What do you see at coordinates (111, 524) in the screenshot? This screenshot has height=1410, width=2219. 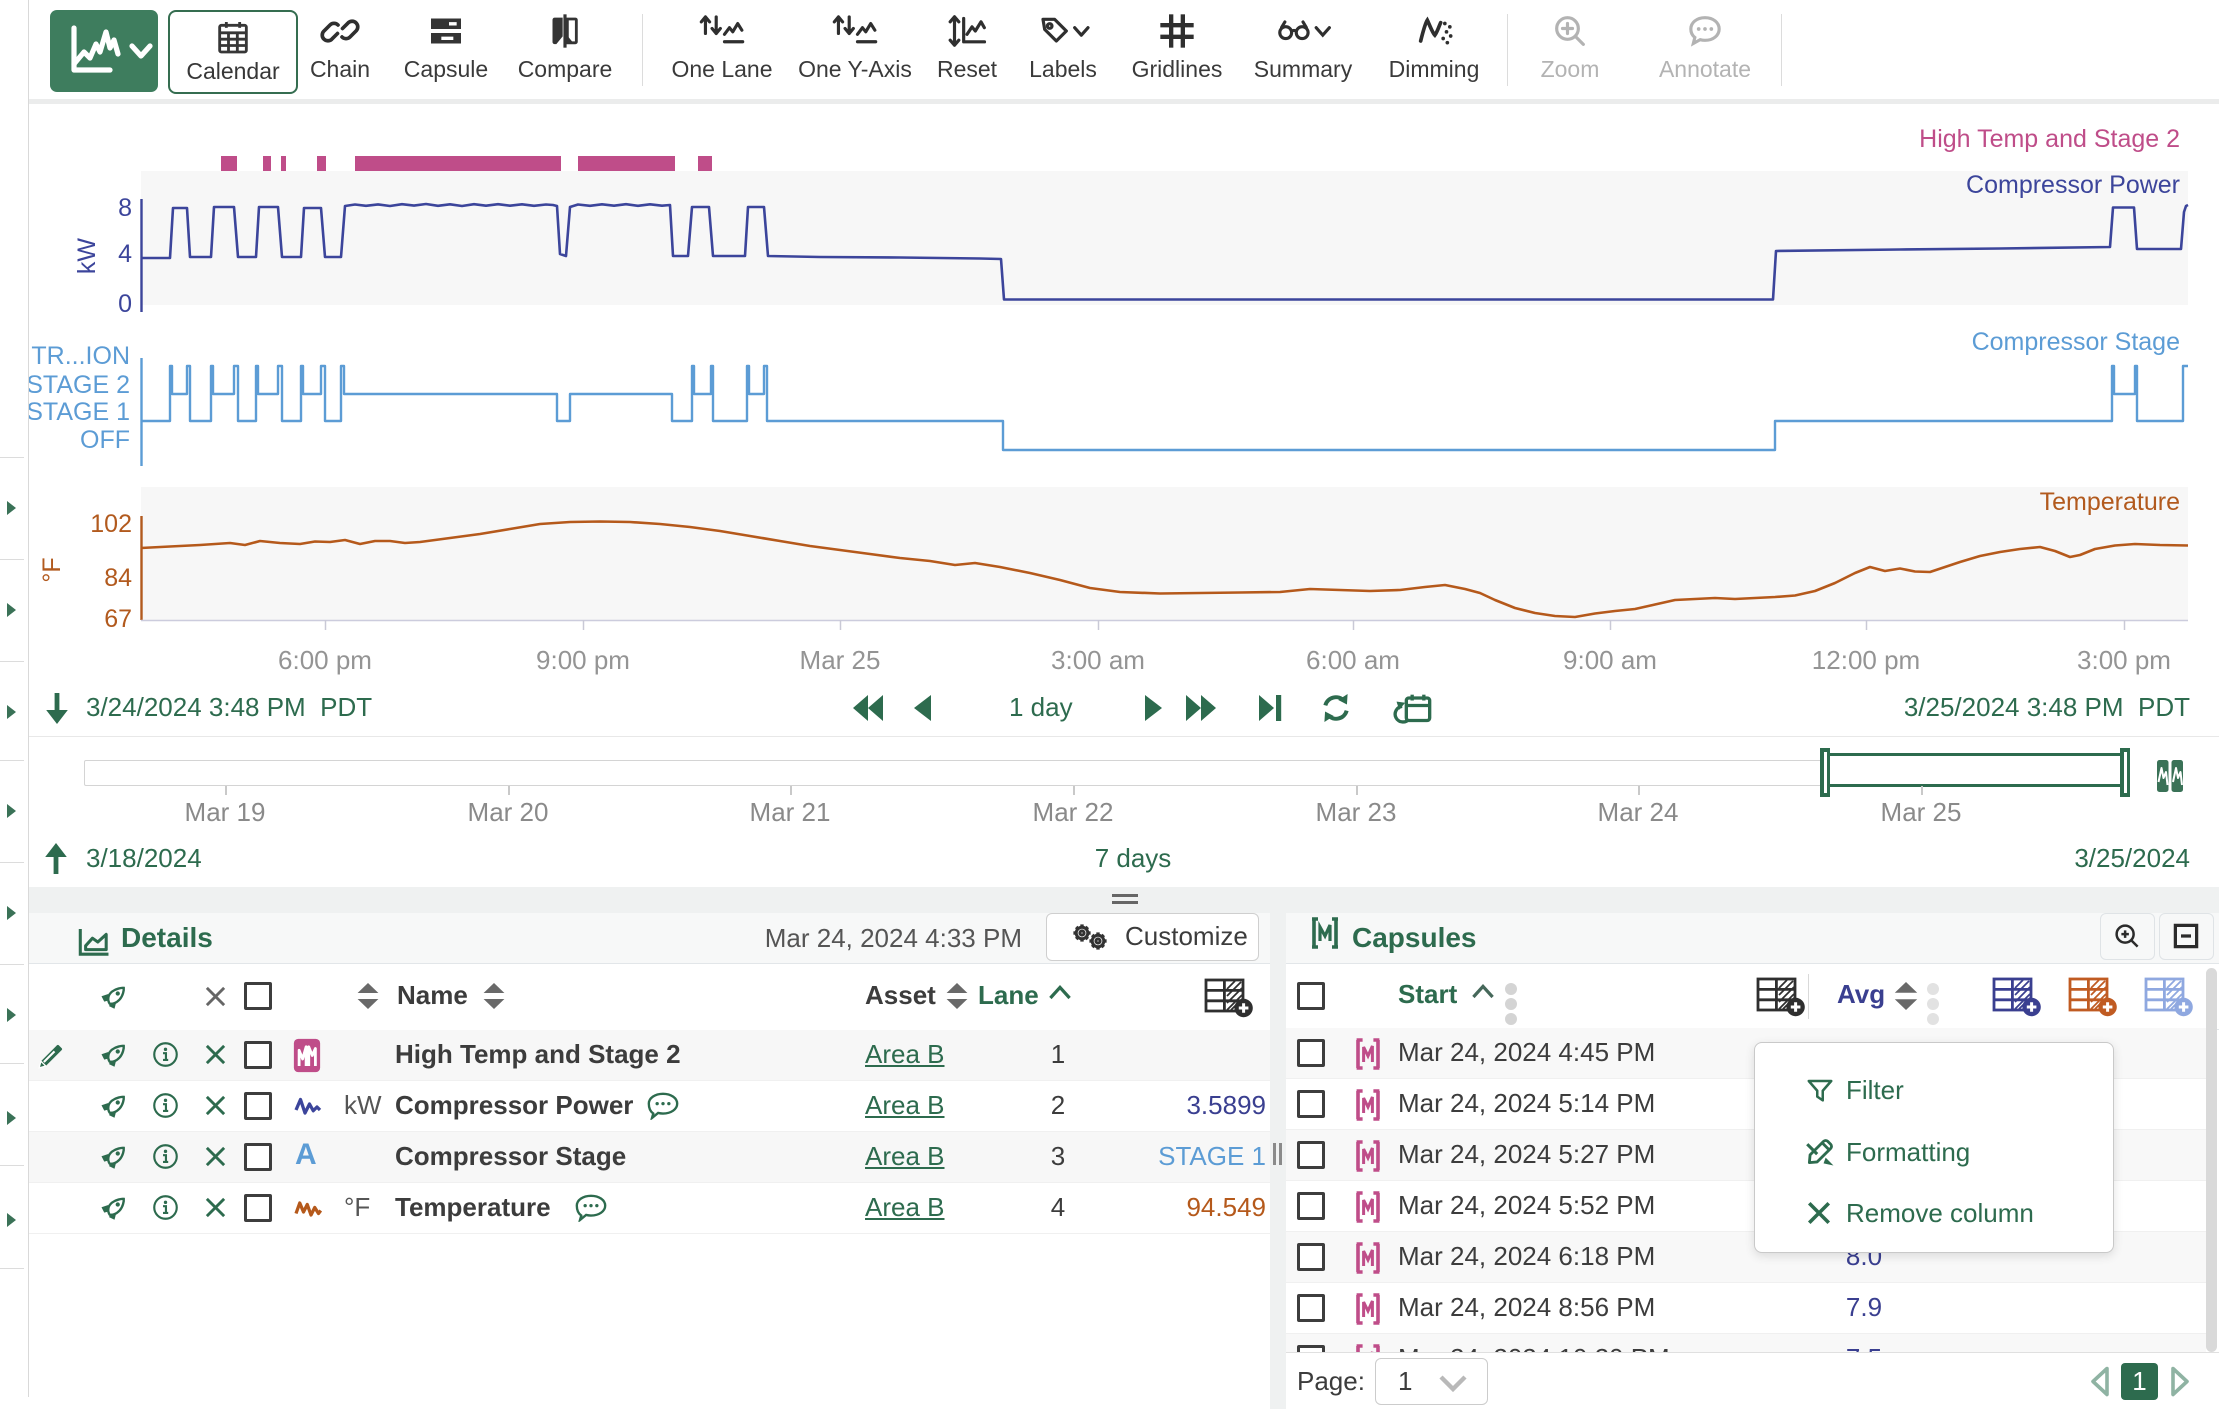 I see `svg-text: 102` at bounding box center [111, 524].